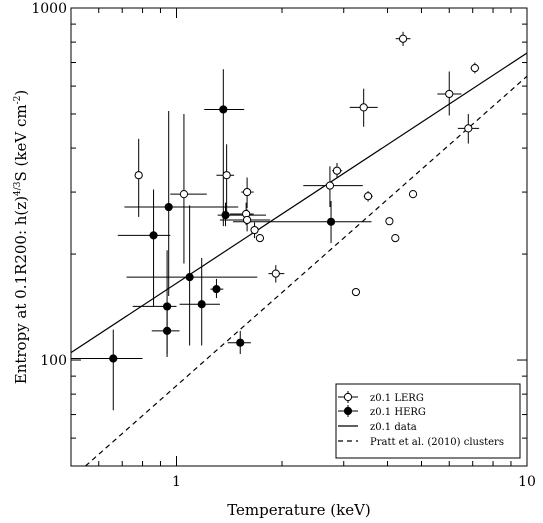 The height and width of the screenshot is (523, 543). I want to click on x-axis-label: Temperature (keV), so click(299, 510).